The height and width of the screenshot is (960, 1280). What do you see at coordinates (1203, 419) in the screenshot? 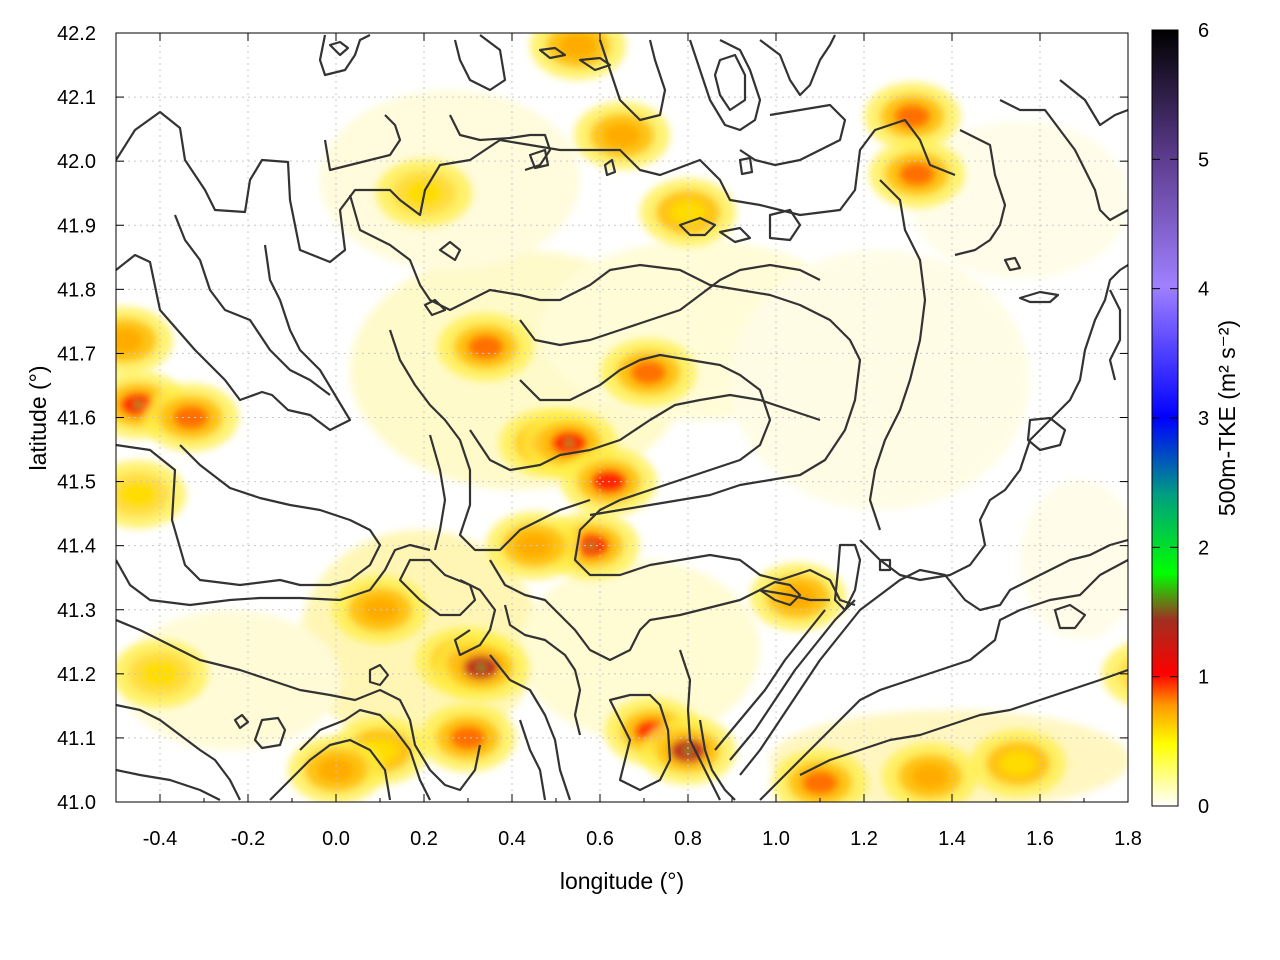
I see `colorbar-tick-label: 3` at bounding box center [1203, 419].